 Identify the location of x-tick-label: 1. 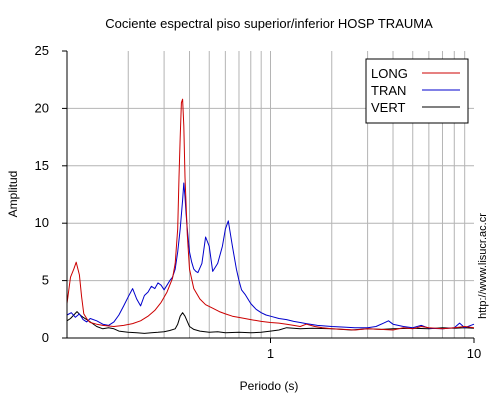
(270, 353).